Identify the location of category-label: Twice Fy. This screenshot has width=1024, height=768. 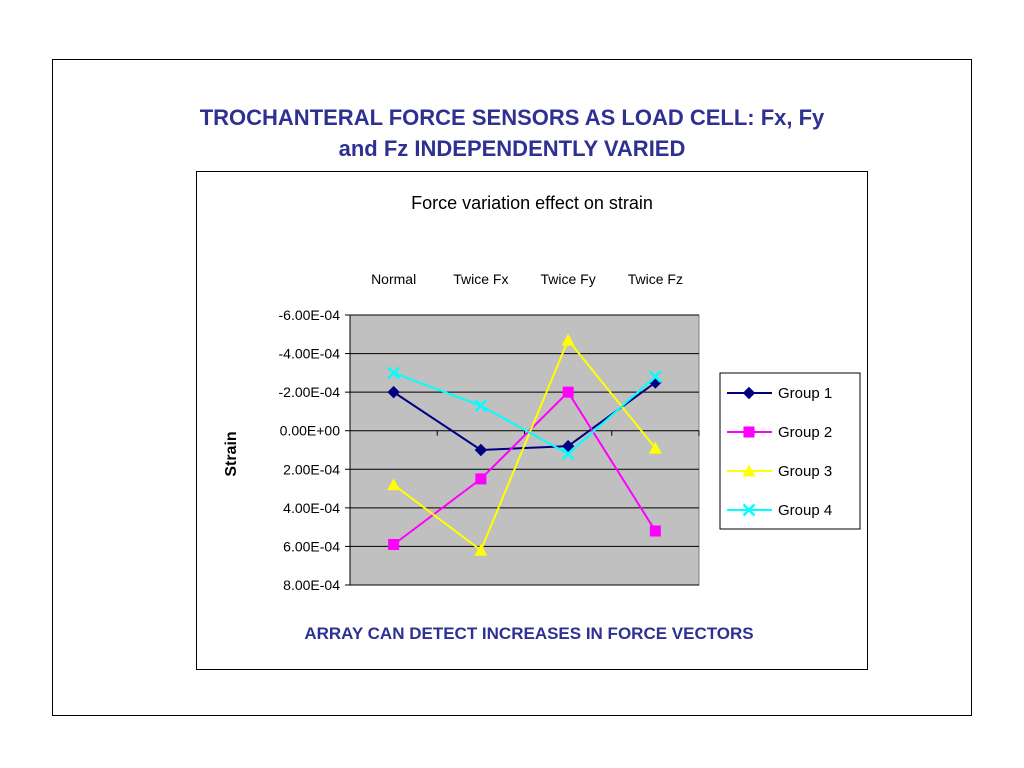
(568, 279).